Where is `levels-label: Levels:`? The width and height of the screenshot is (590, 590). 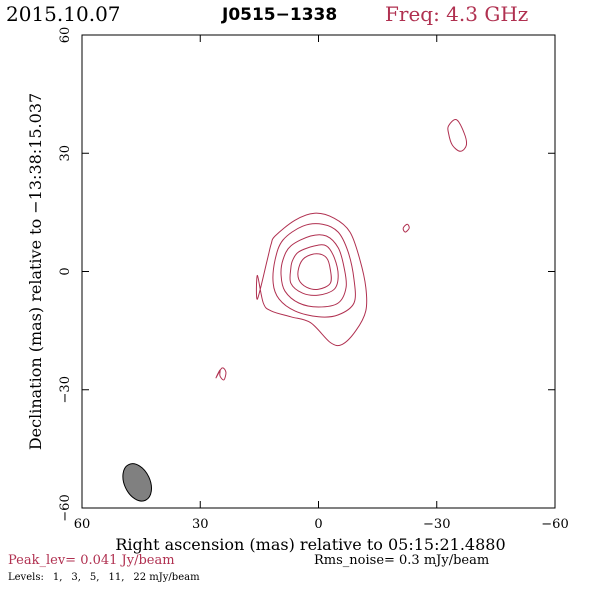 levels-label: Levels: is located at coordinates (26, 577).